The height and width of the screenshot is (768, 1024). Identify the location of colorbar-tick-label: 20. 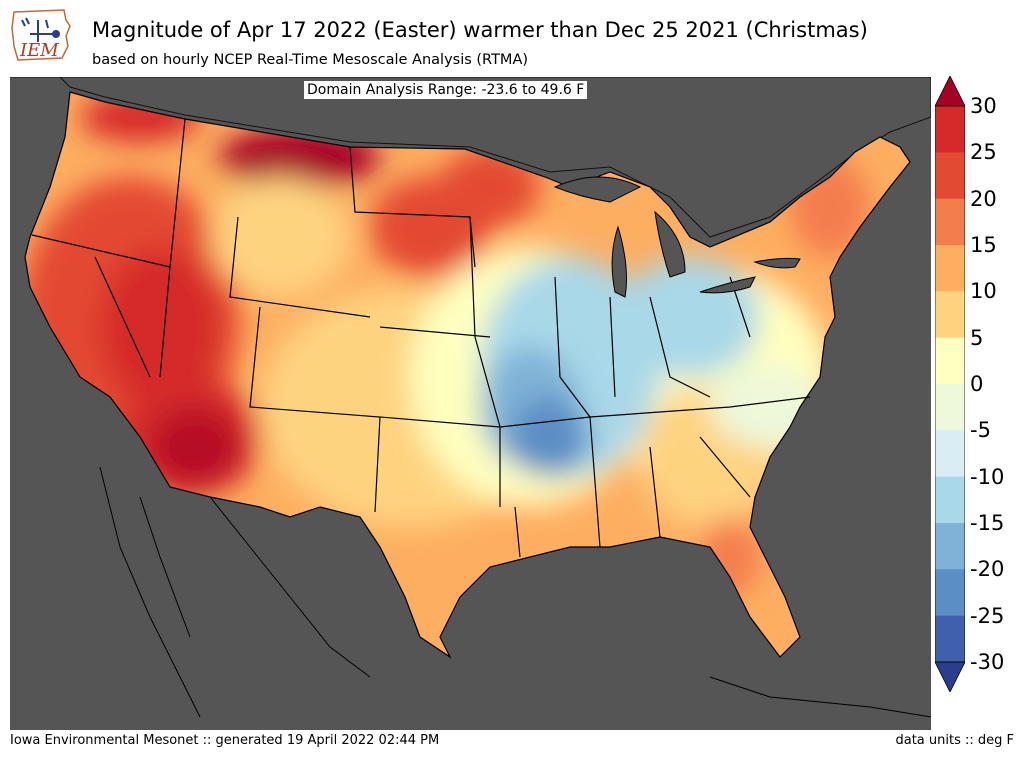
(983, 198).